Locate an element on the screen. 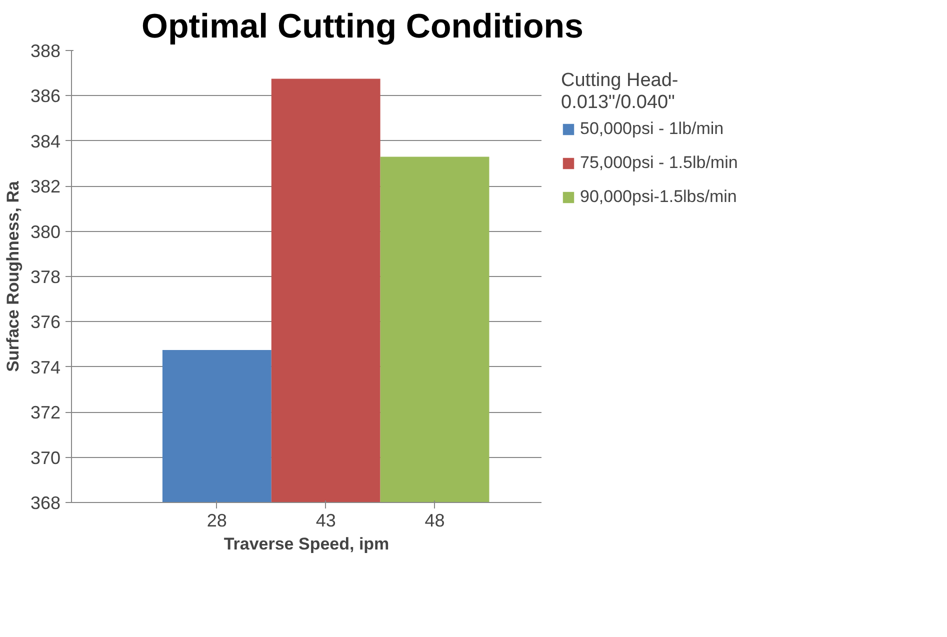 Image resolution: width=947 pixels, height=637 pixels. y-tick-label: 384 is located at coordinates (45, 141).